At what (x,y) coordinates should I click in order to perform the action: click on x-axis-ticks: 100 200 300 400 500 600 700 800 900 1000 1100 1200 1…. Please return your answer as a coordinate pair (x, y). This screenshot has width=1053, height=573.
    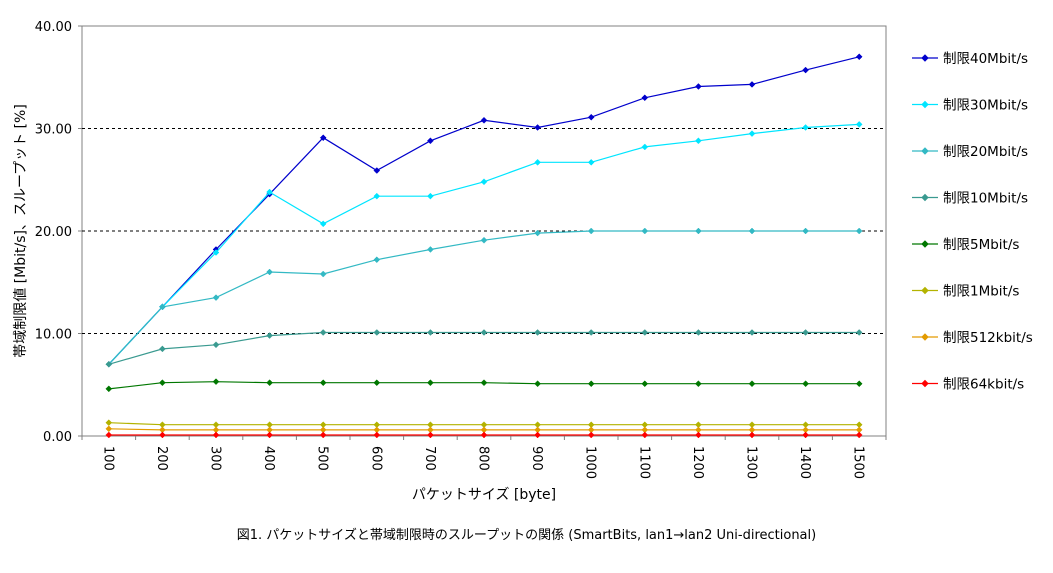
    Looking at the image, I should click on (484, 457).